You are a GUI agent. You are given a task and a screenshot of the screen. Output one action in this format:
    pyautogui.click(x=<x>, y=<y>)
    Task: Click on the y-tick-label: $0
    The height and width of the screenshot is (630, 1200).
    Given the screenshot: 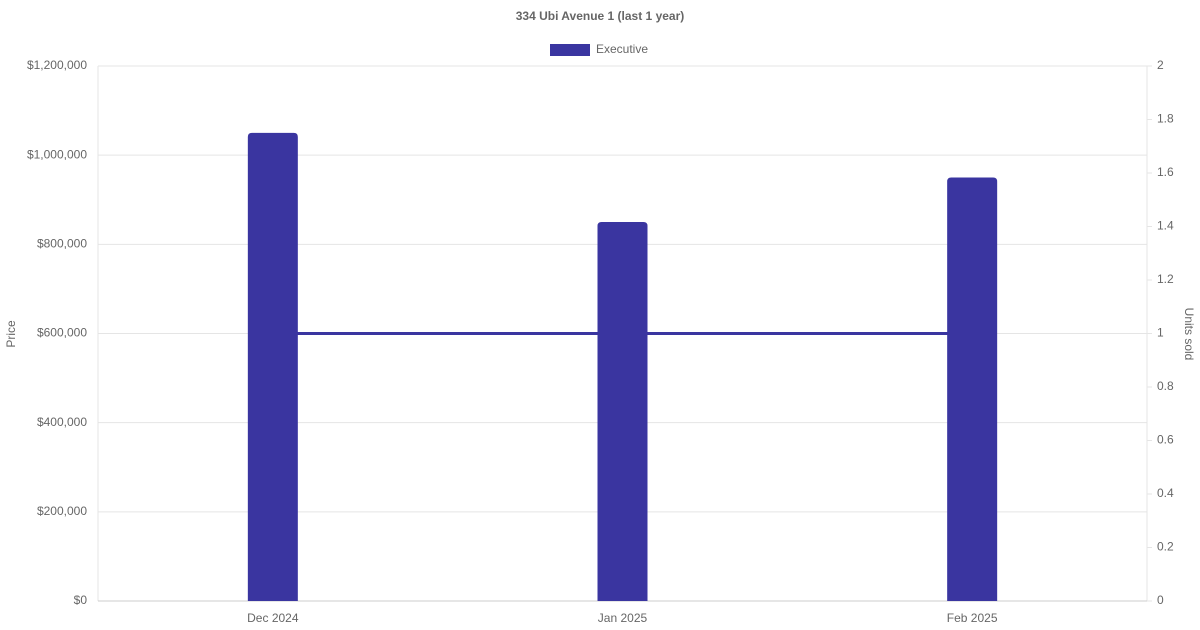 What is the action you would take?
    pyautogui.click(x=81, y=600)
    